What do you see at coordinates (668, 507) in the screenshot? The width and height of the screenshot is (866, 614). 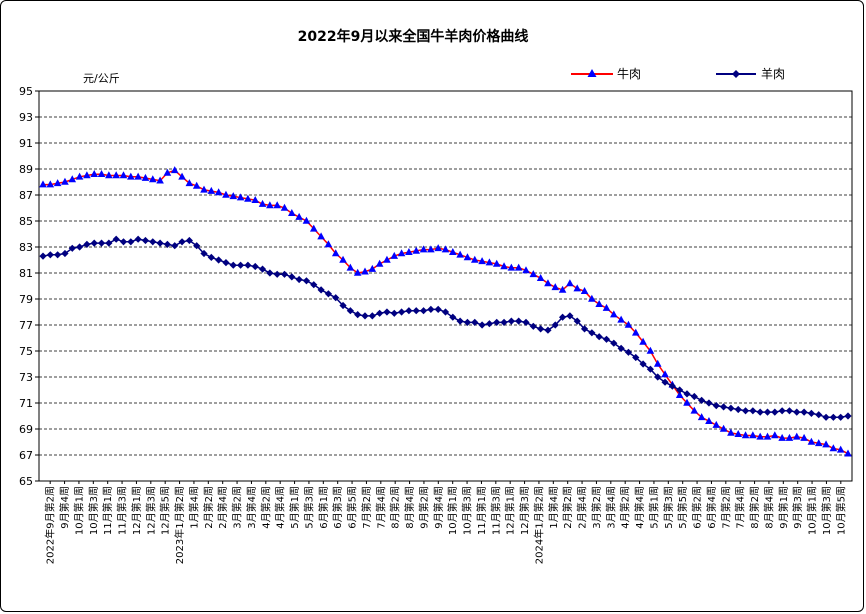 I see `x-tick-label: 5月第3周` at bounding box center [668, 507].